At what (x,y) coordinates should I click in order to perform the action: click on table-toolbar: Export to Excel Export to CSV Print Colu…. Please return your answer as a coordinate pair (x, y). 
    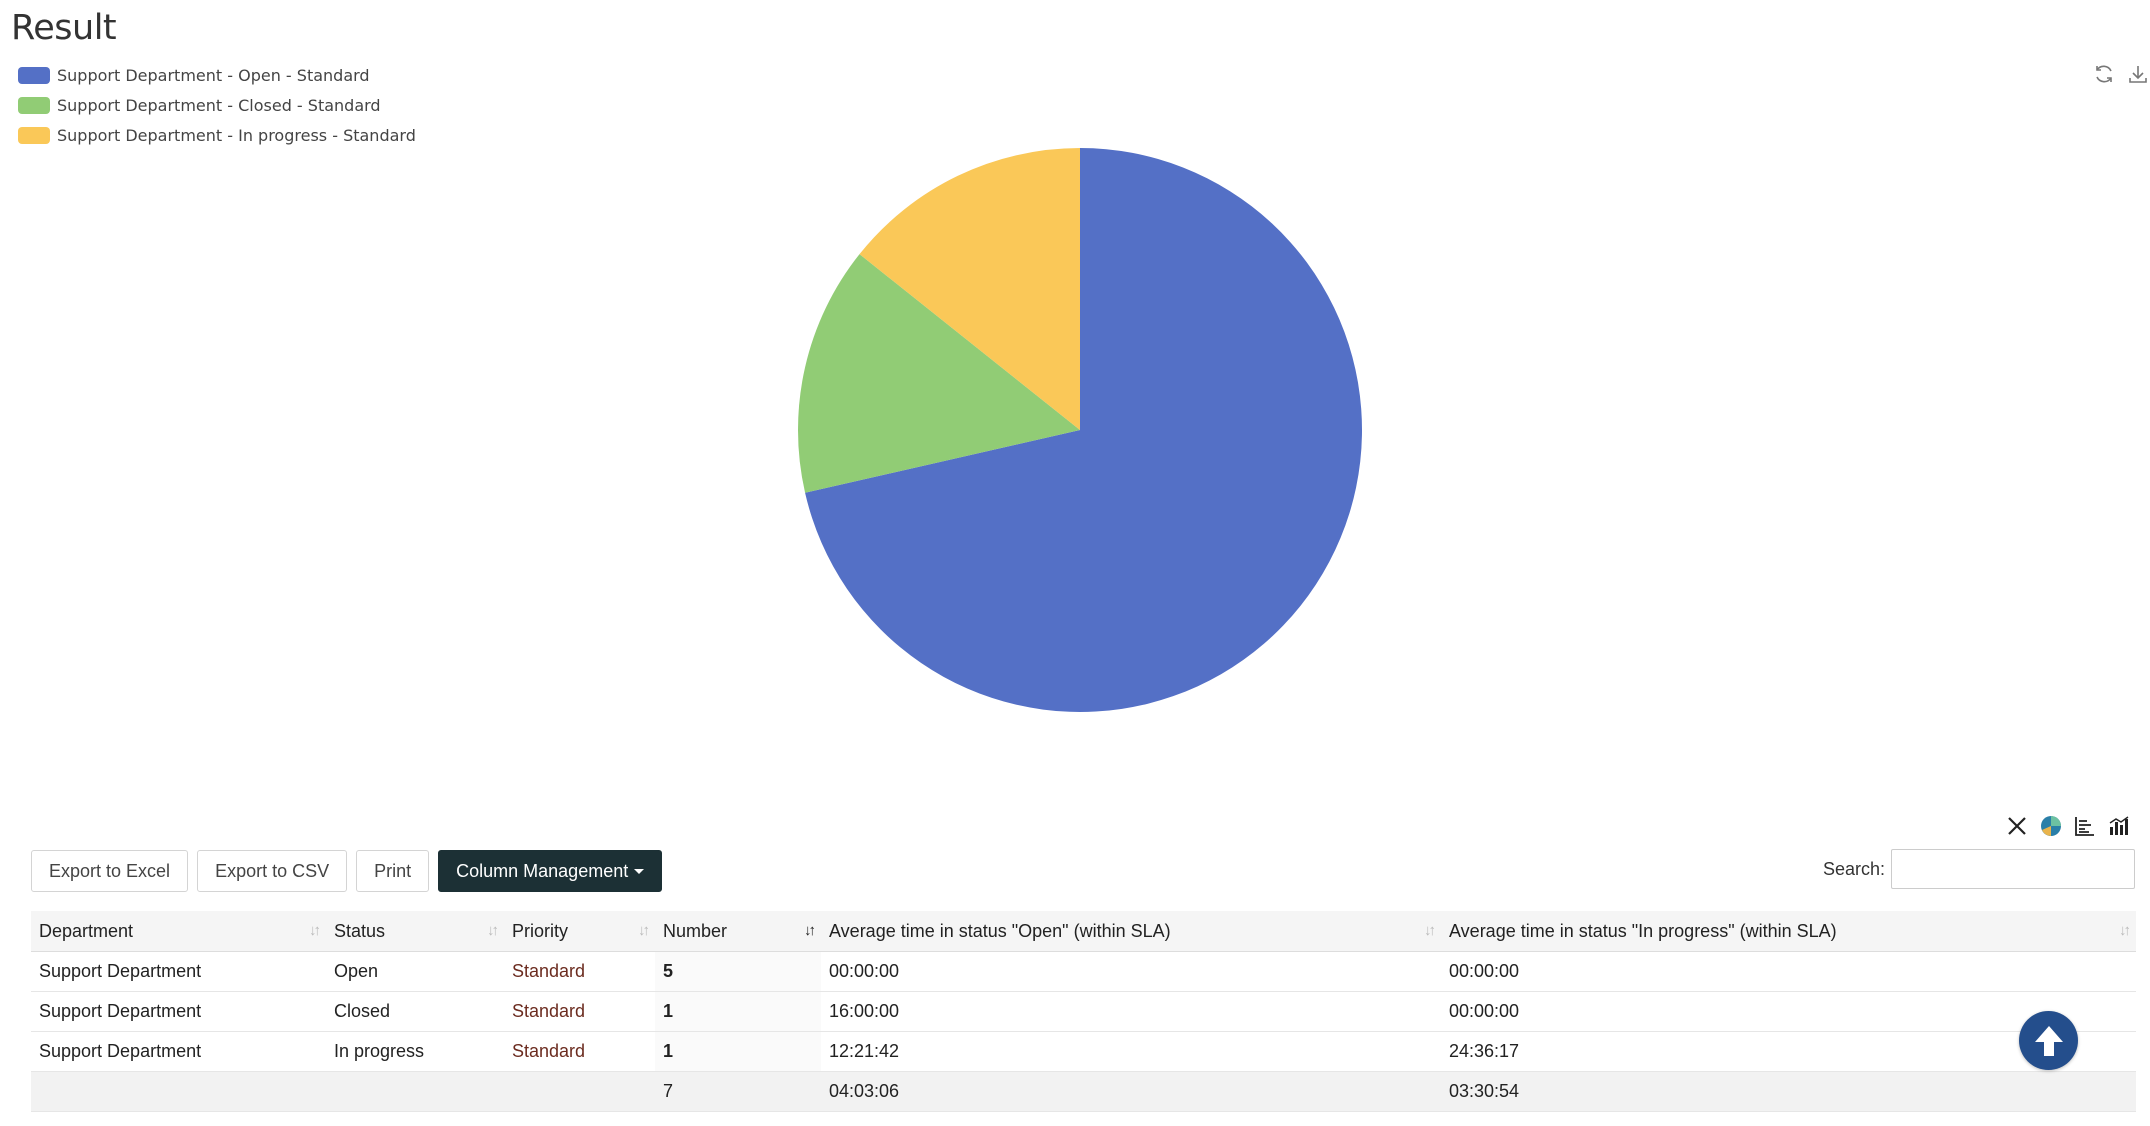
    Looking at the image, I should click on (347, 871).